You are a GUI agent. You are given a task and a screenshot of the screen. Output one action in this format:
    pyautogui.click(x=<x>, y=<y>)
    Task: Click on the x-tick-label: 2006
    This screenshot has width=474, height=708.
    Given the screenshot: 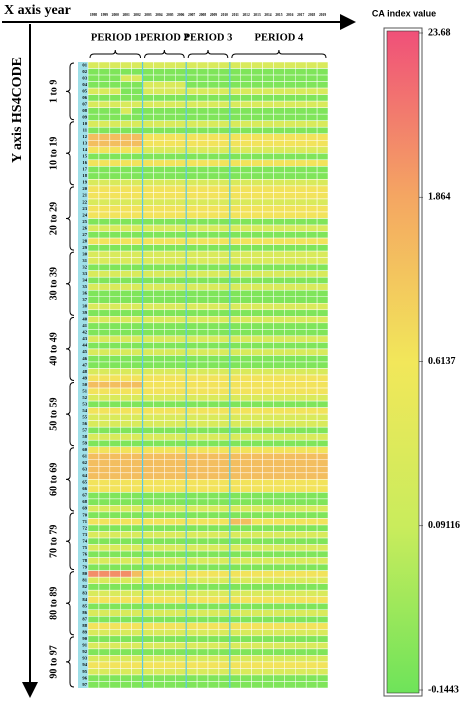 What is the action you would take?
    pyautogui.click(x=180, y=15)
    